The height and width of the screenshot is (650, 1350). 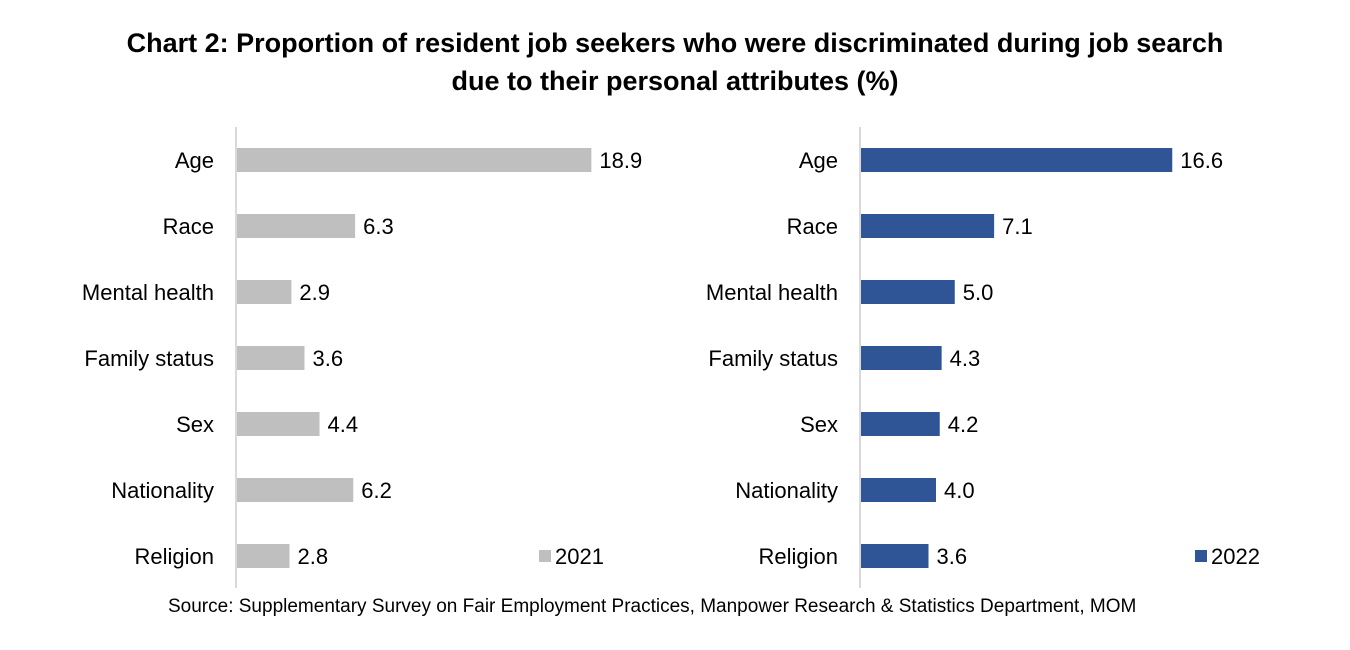 I want to click on category-label-mental-health-2022: Mental health, so click(x=772, y=292).